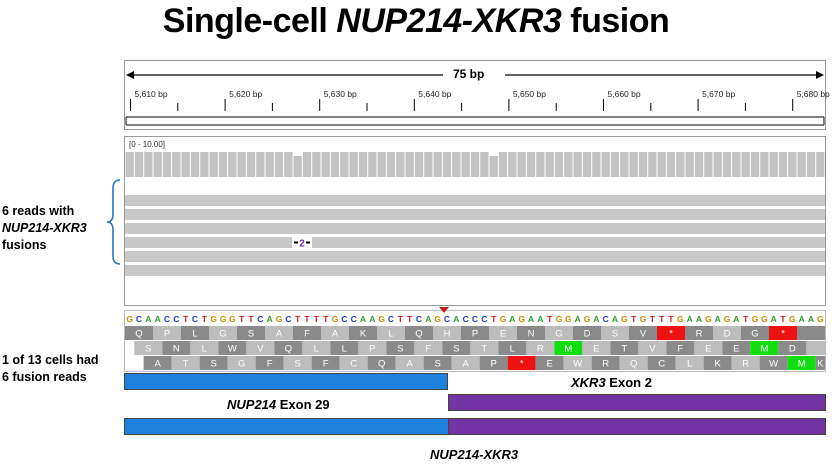 Image resolution: width=832 pixels, height=464 pixels. Describe the element at coordinates (475, 98) in the screenshot. I see `ruler-svg` at that location.